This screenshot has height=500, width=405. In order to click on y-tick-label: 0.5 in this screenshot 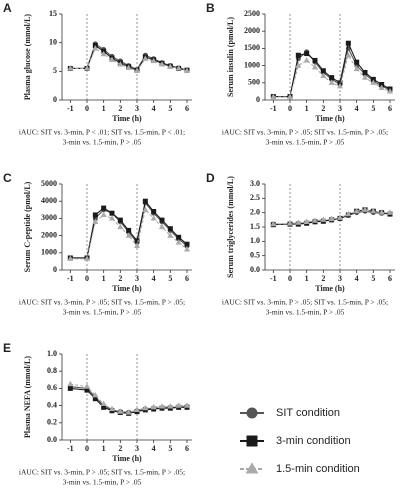, I will do `click(255, 254)`.